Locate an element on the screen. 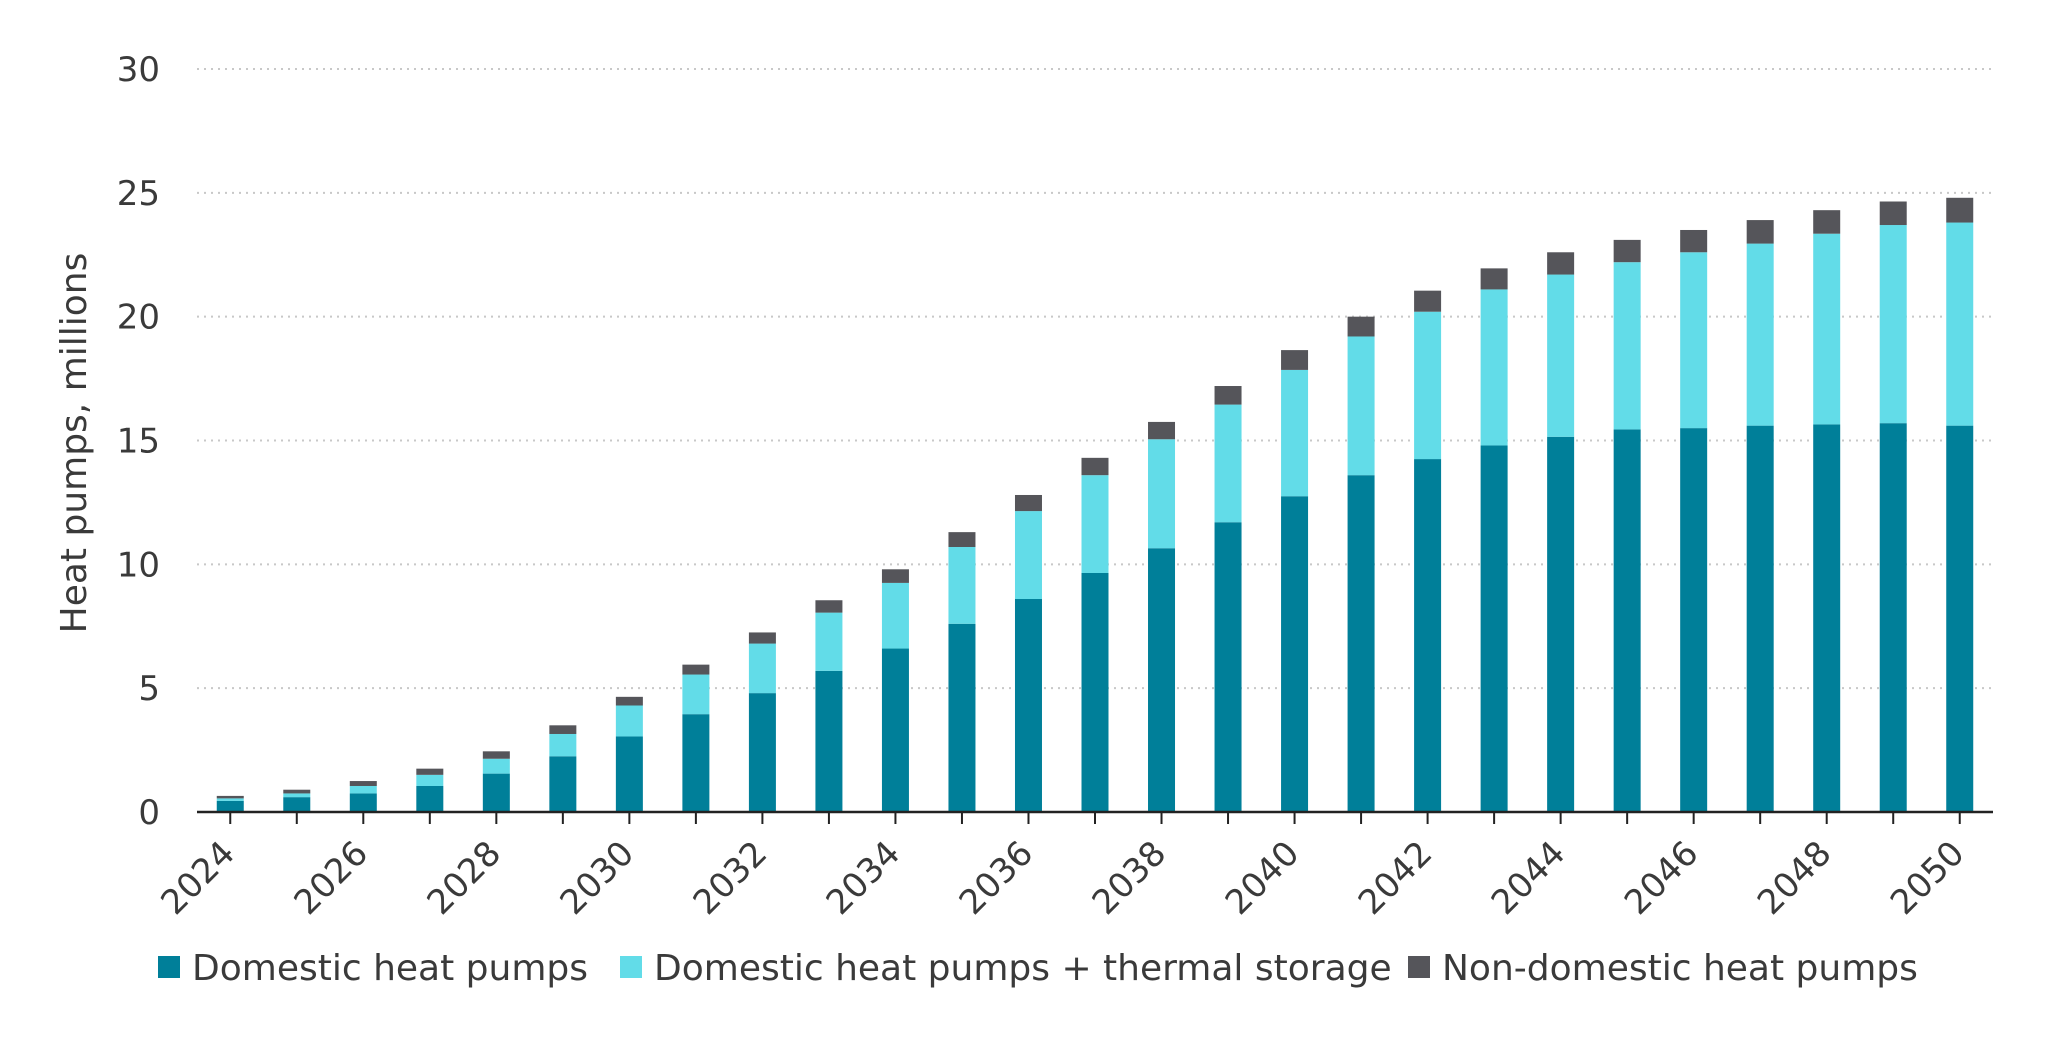  x-tick-2034: 2034 is located at coordinates (863, 877).